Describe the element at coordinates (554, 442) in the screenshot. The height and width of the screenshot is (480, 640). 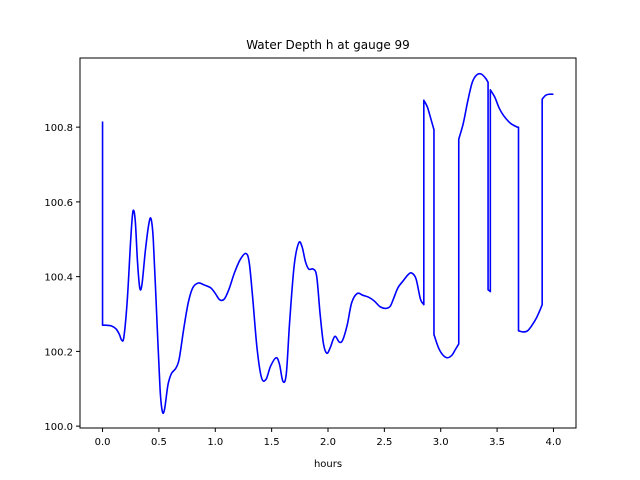
I see `x-tick-label: 4.0` at that location.